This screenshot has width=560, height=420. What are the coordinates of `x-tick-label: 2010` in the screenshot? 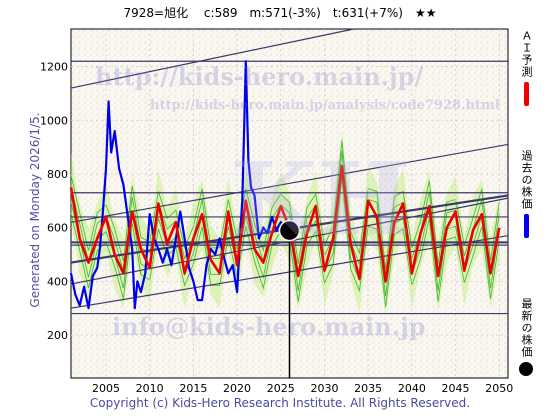 It's located at (150, 388).